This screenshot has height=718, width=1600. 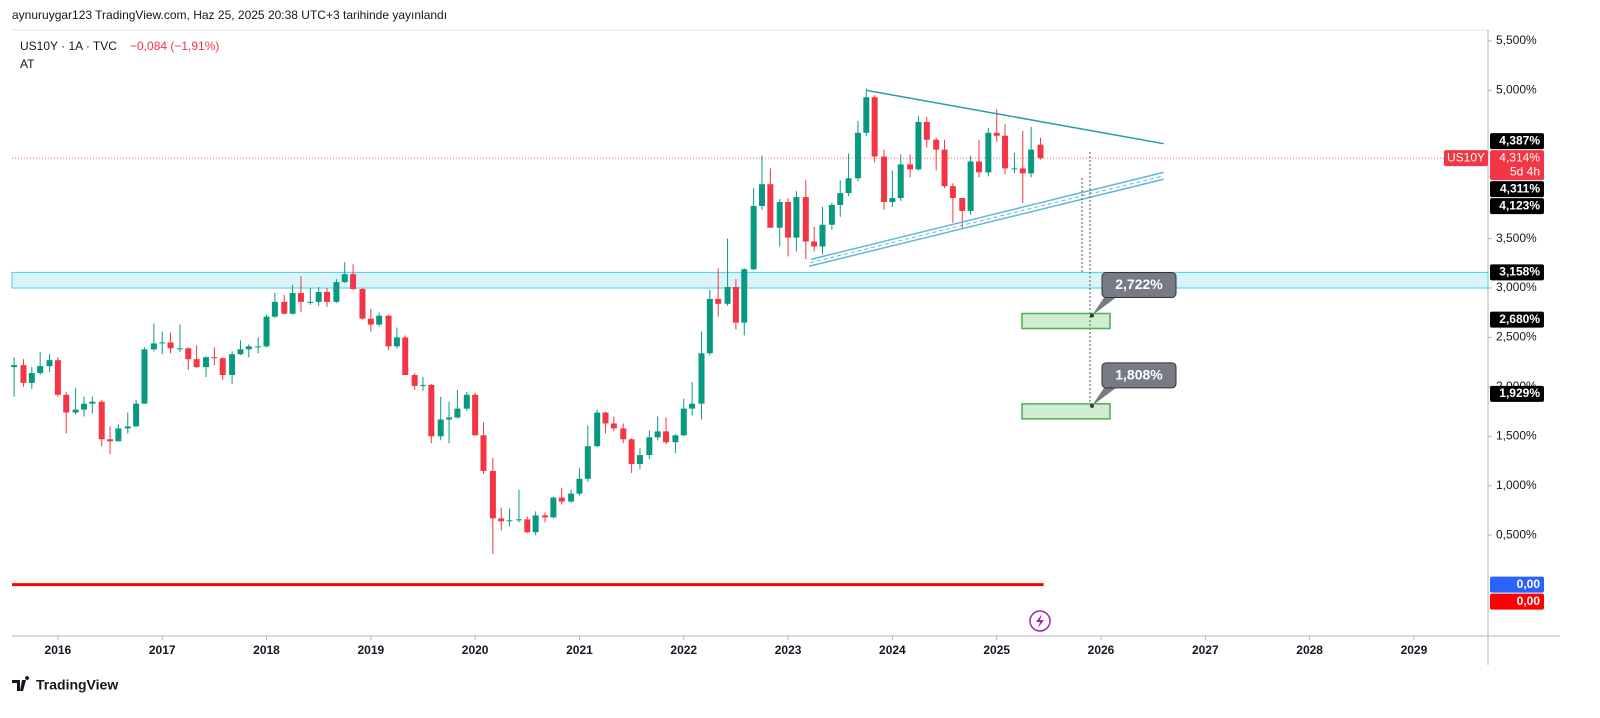 What do you see at coordinates (892, 650) in the screenshot?
I see `x-tick-label: 2024` at bounding box center [892, 650].